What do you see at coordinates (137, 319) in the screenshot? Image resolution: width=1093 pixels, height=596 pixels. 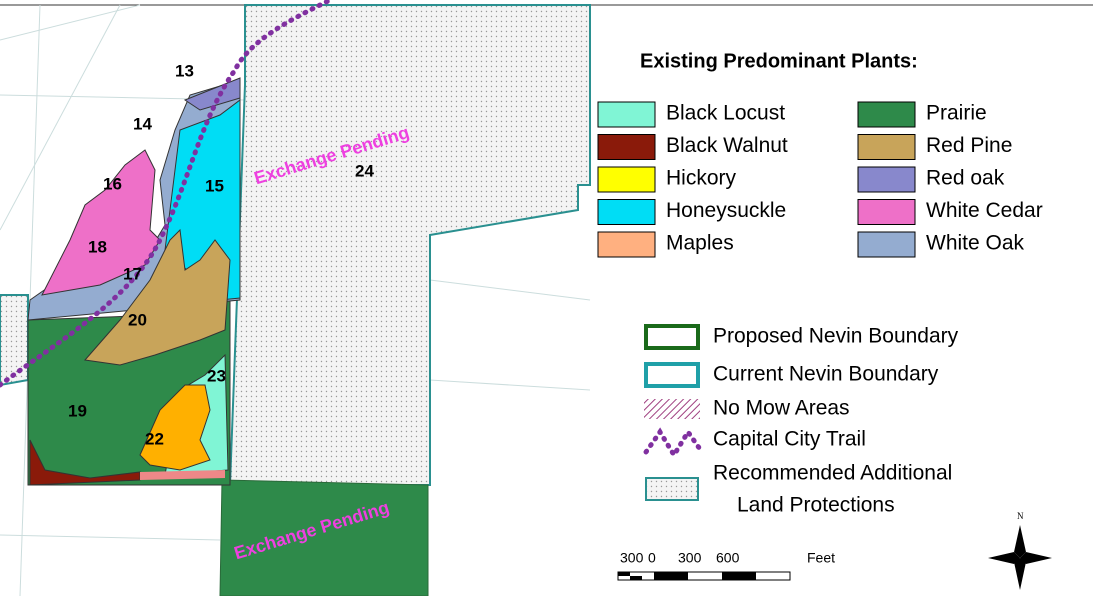 I see `area-label: 20` at bounding box center [137, 319].